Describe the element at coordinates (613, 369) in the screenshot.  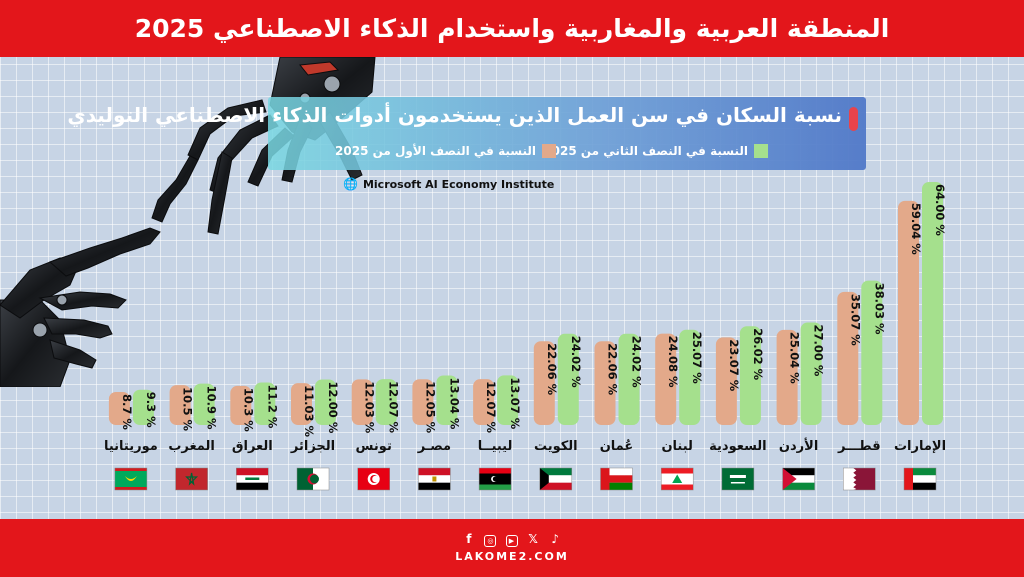
I see `data-label-first-half: 22.06 %` at that location.